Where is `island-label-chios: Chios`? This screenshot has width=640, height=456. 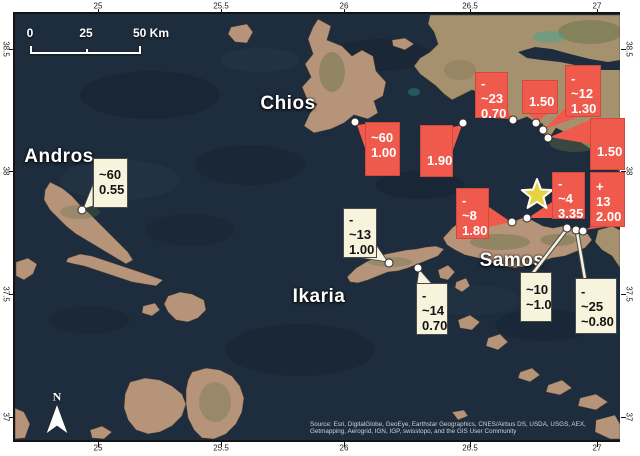
island-label-chios: Chios is located at coordinates (288, 103).